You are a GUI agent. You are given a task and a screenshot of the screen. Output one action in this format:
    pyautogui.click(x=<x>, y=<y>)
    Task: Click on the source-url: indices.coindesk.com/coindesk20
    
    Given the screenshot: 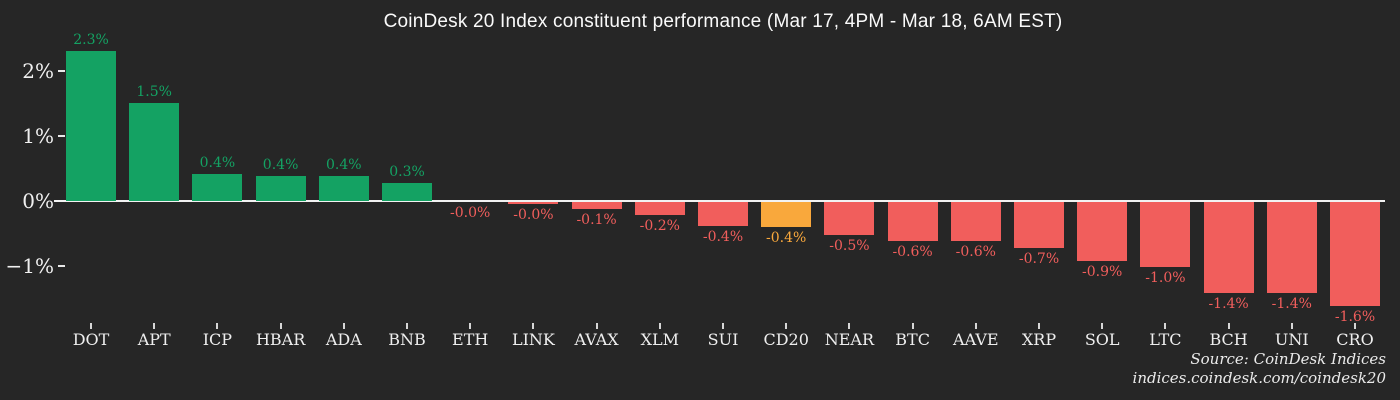 What is the action you would take?
    pyautogui.click(x=1259, y=378)
    